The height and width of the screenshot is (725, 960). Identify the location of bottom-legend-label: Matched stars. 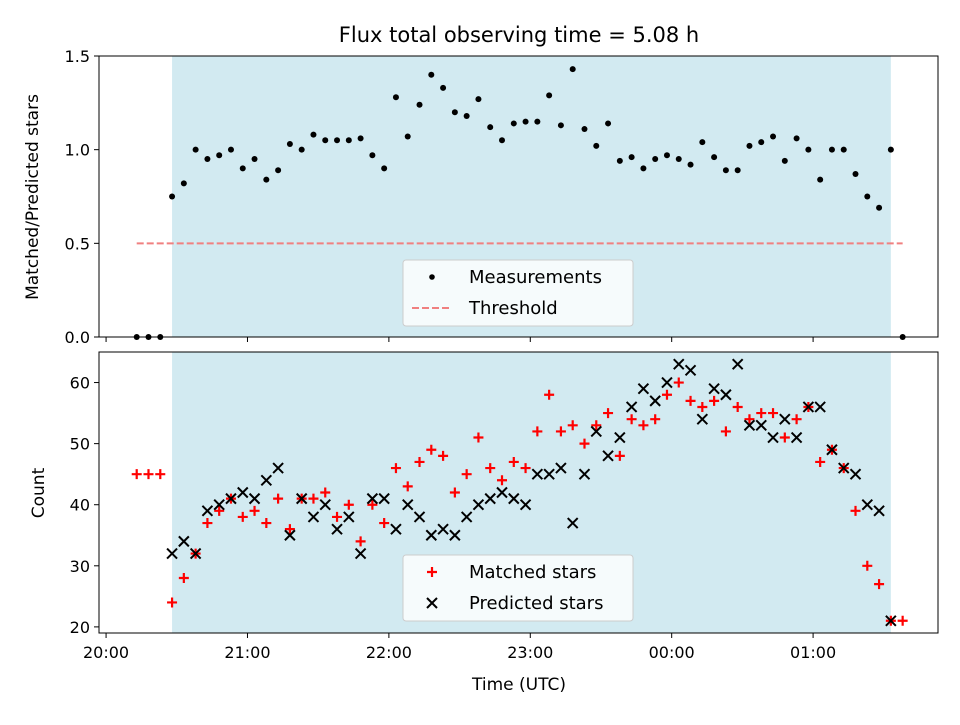
(532, 572).